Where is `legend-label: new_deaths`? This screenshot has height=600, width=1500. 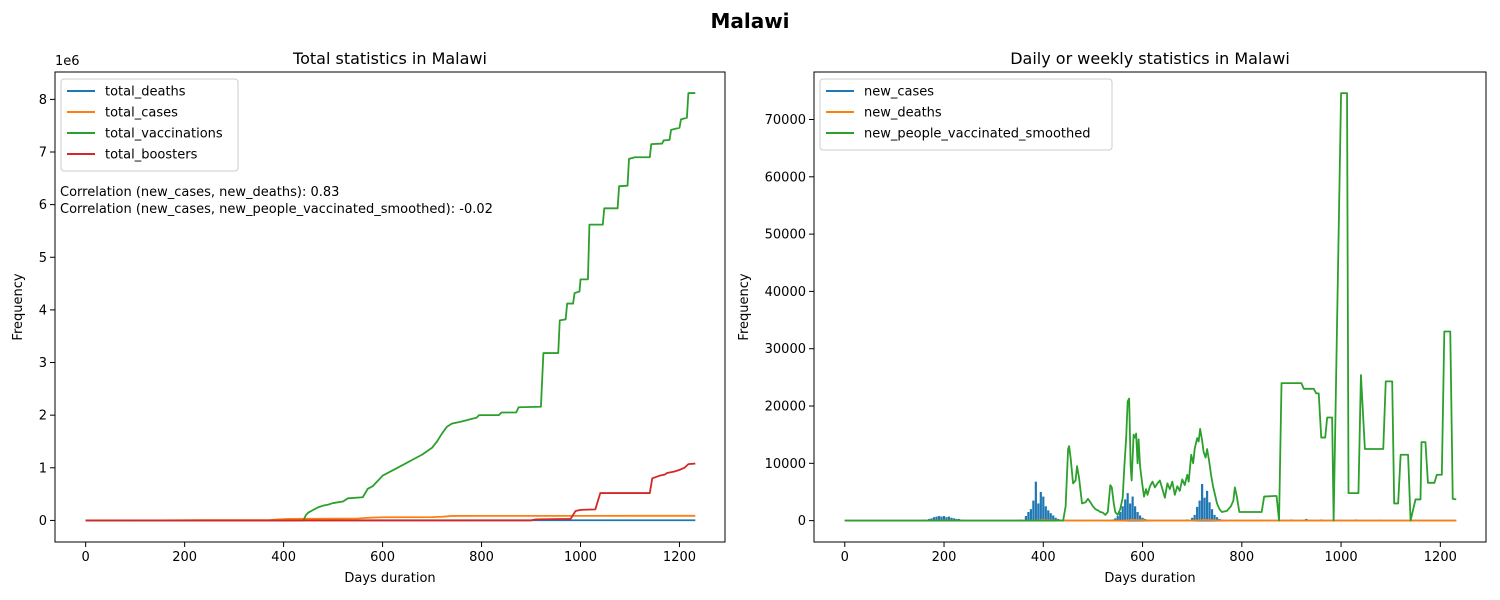
legend-label: new_deaths is located at coordinates (903, 113).